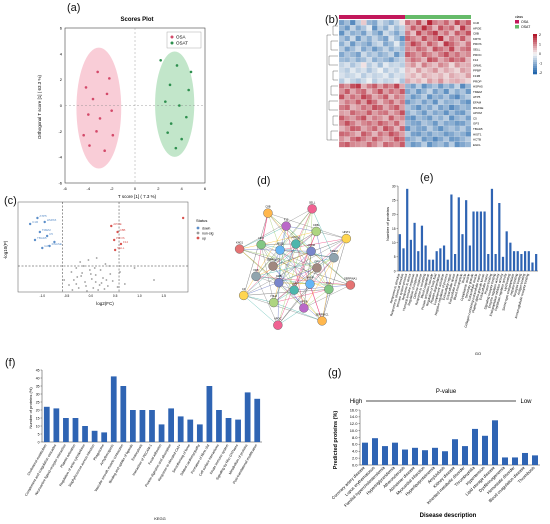 The width and height of the screenshot is (550, 524). I want to click on heatmap-class-bar-cell, so click(408, 17).